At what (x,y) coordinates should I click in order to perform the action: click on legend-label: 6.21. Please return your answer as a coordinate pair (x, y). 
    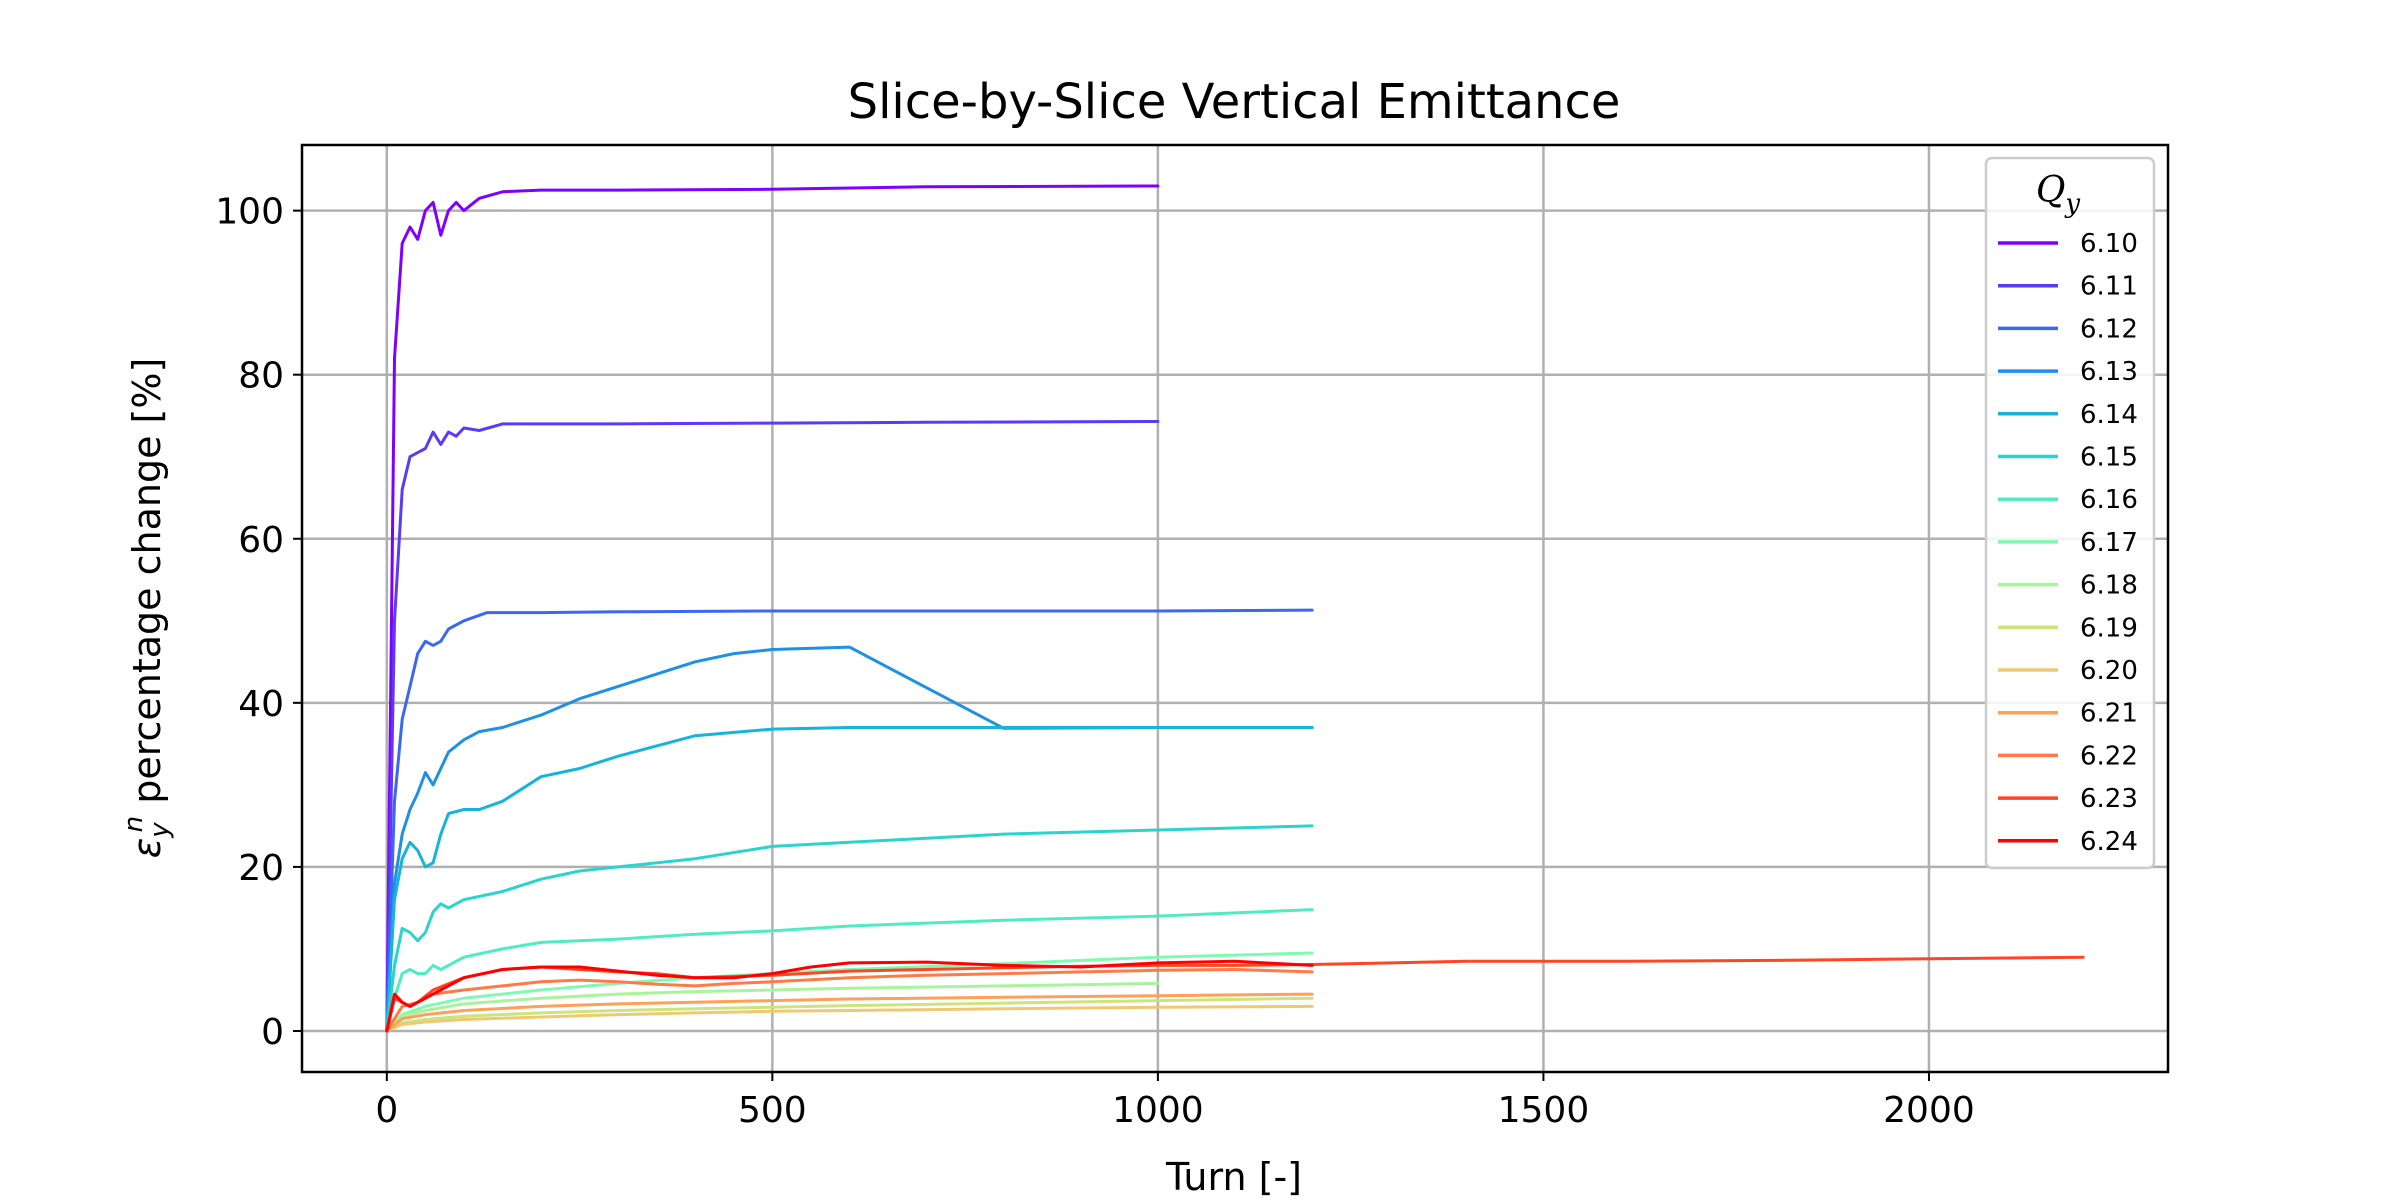
    Looking at the image, I should click on (2109, 714).